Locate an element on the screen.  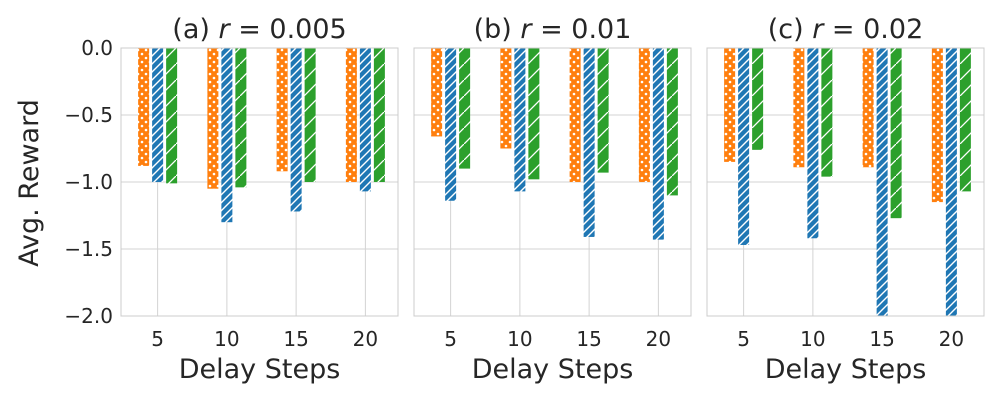
panel-title: (a) r = 0.005 is located at coordinates (259, 29).